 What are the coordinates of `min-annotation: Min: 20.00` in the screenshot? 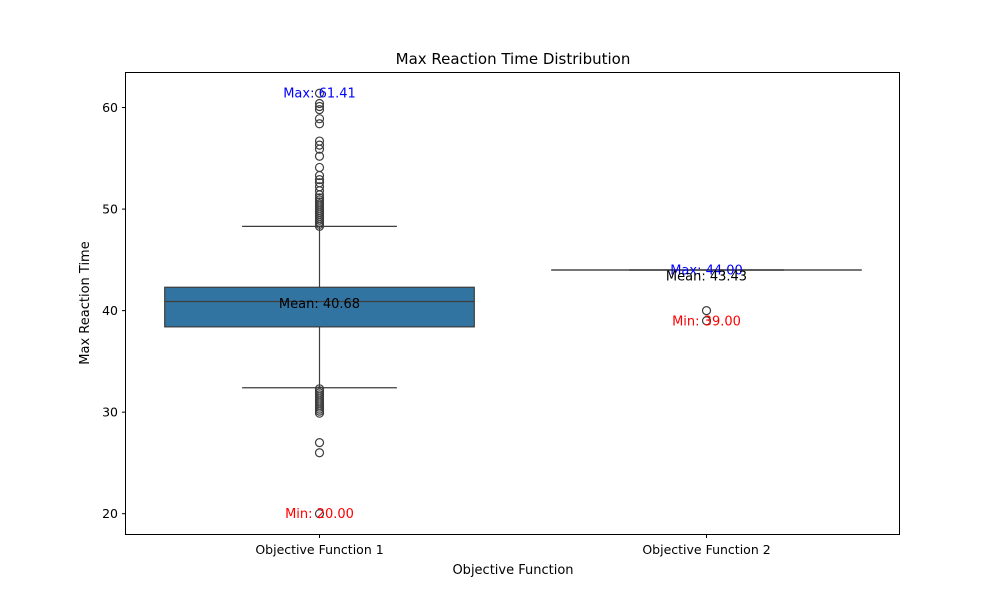 It's located at (319, 514).